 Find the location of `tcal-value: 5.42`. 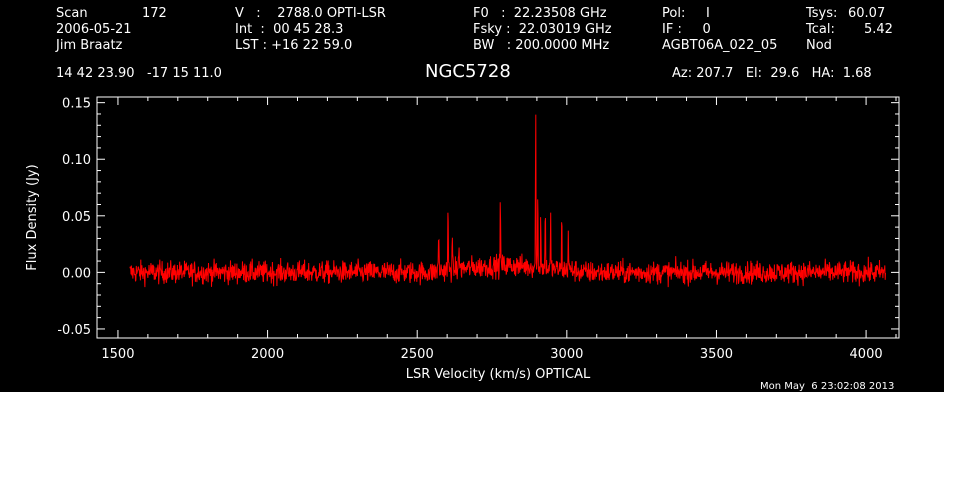

tcal-value: 5.42 is located at coordinates (878, 29).